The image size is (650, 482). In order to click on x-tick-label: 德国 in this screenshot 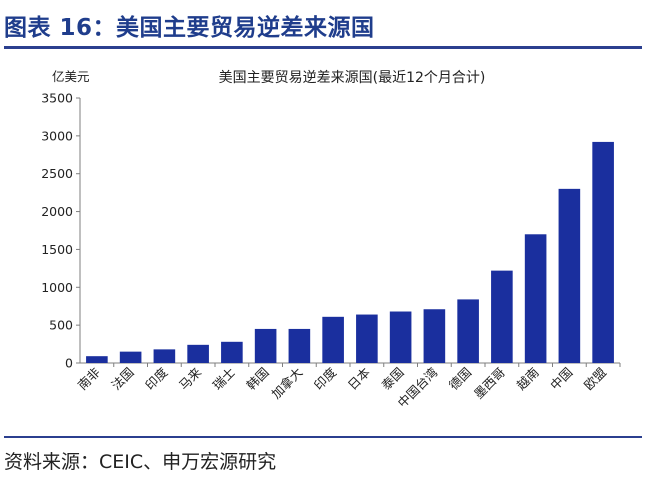, I will do `click(460, 379)`.